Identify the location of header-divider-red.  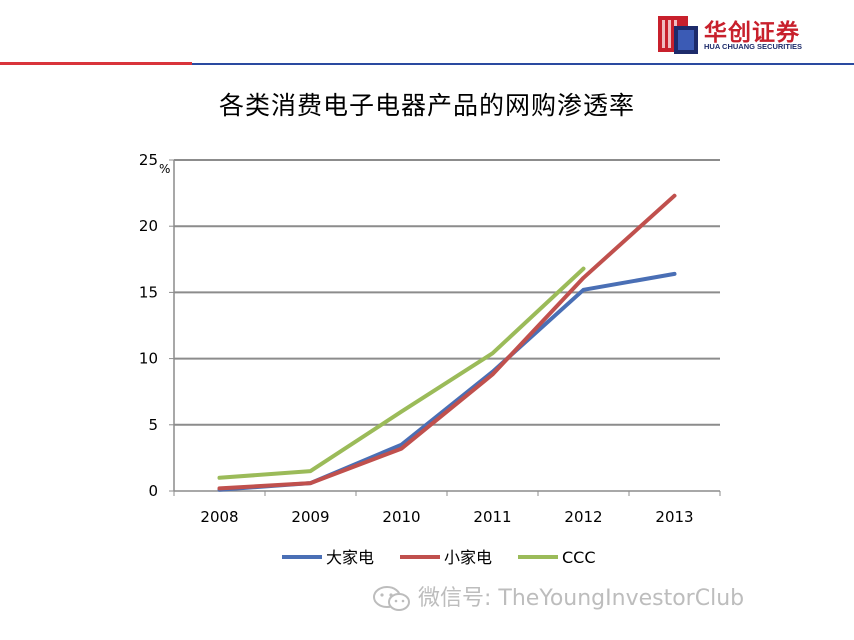
(96, 63).